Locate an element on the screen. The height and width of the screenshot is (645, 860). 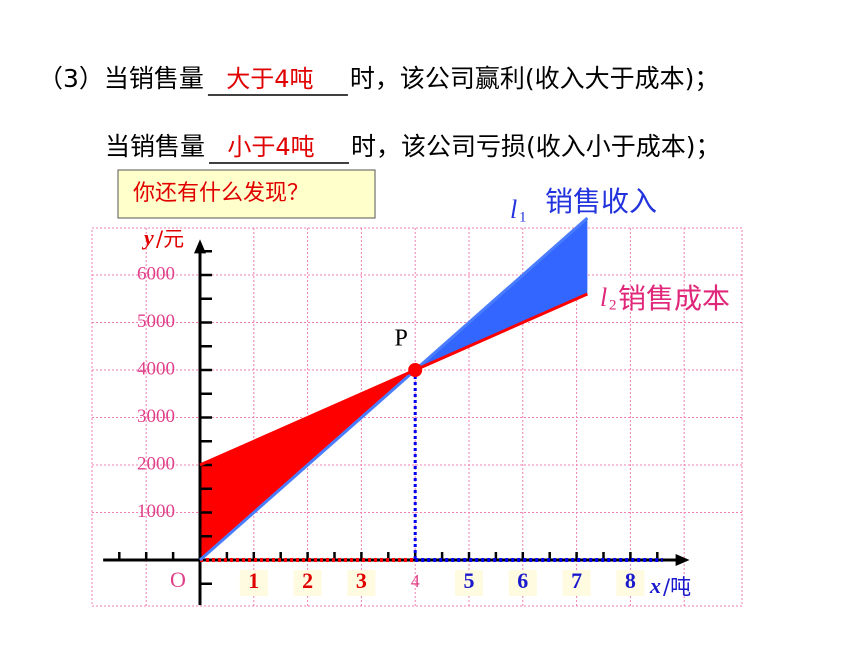
series-name: 销售收入 is located at coordinates (601, 201).